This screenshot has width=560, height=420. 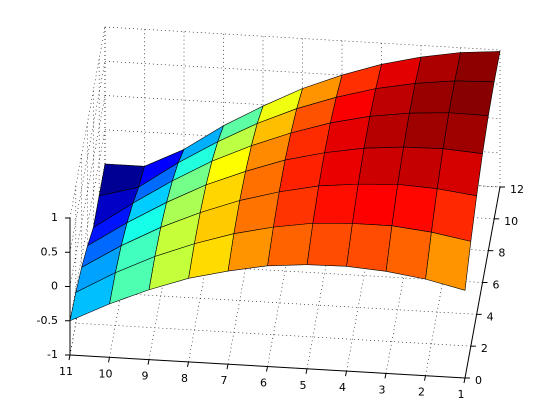 What do you see at coordinates (50, 251) in the screenshot?
I see `z-tick-label: 0.5` at bounding box center [50, 251].